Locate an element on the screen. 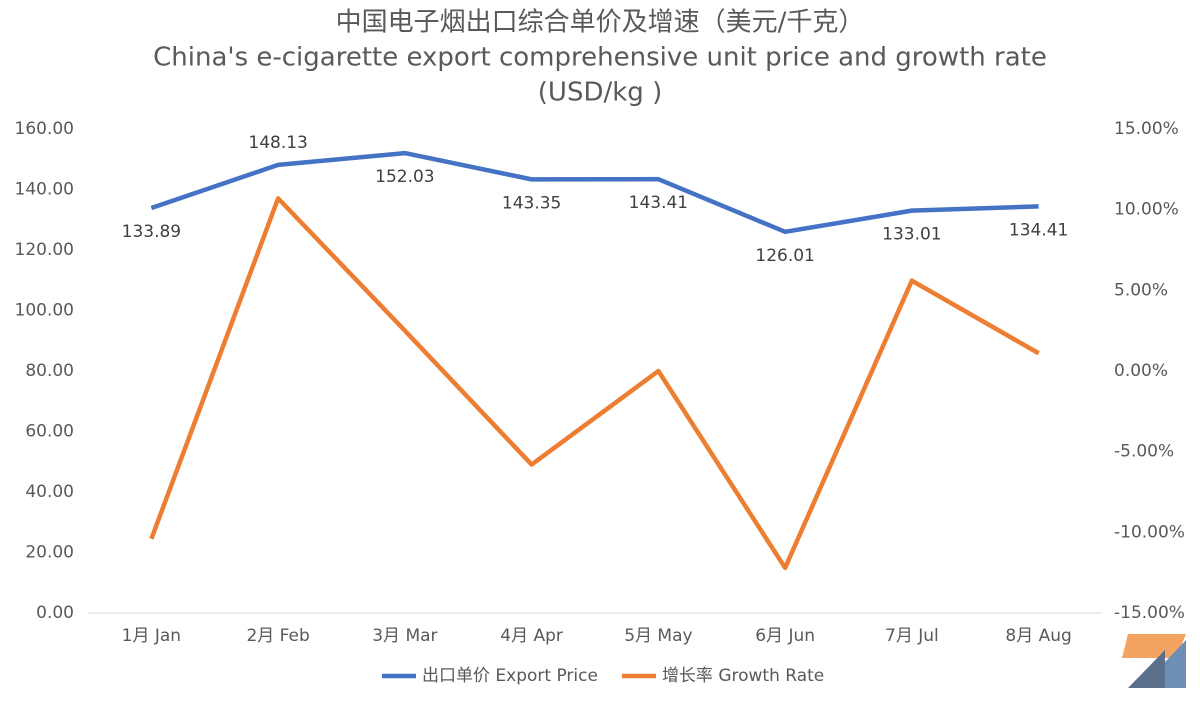 The height and width of the screenshot is (701, 1200). y-tick-label: 0.00 is located at coordinates (55, 613).